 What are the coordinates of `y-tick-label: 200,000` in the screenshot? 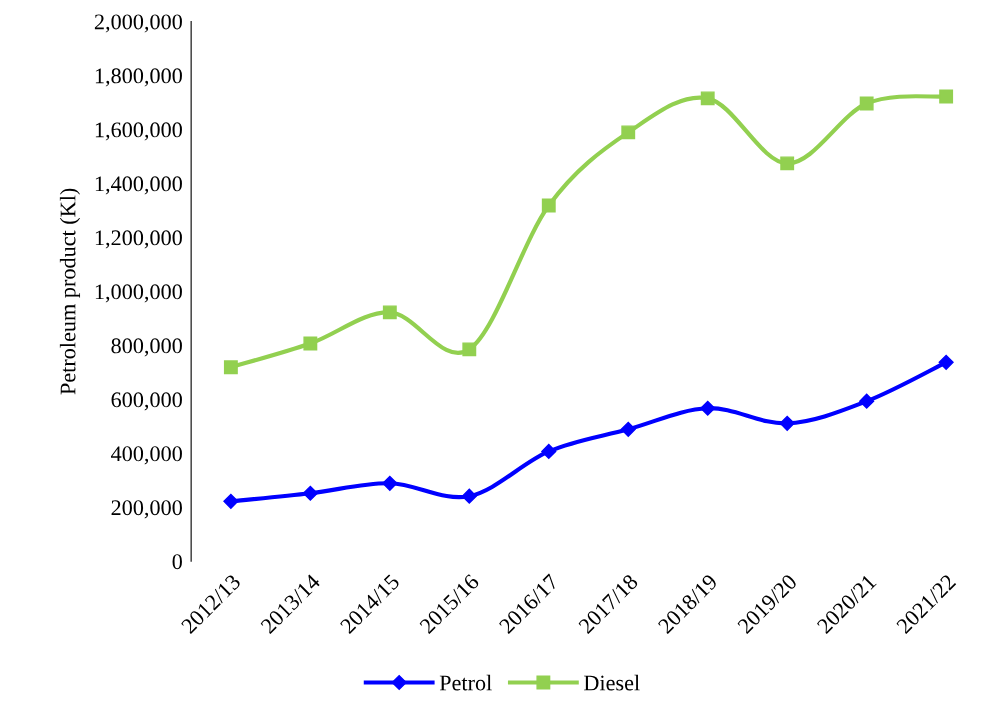 It's located at (146, 509).